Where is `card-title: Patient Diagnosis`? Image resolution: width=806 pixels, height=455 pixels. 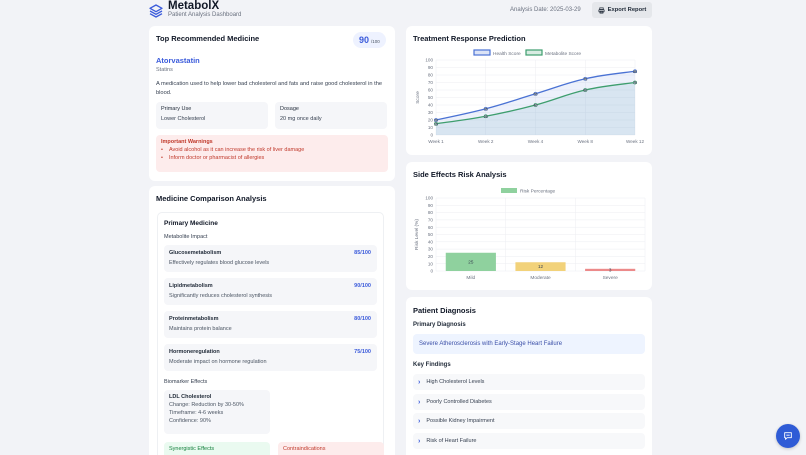
card-title: Patient Diagnosis is located at coordinates (444, 310).